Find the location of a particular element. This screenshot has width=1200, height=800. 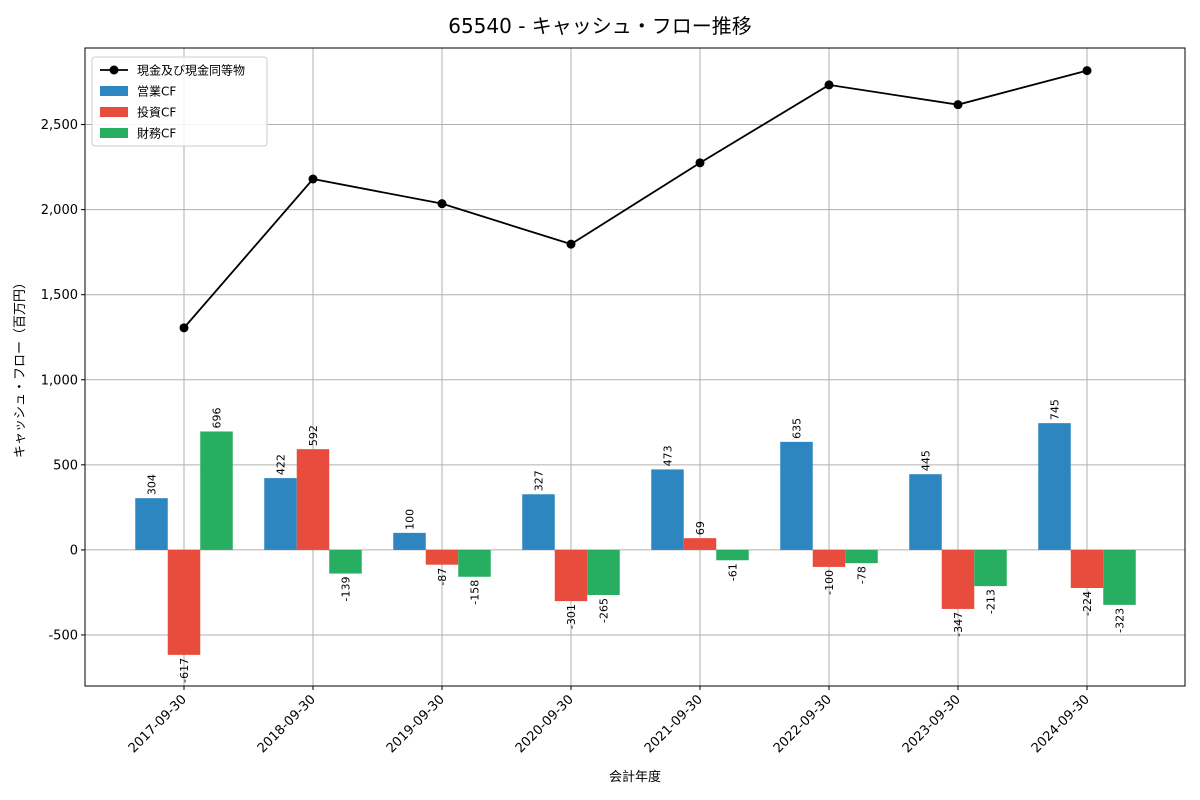

x-tick-label: 2021-09-30 is located at coordinates (674, 724).